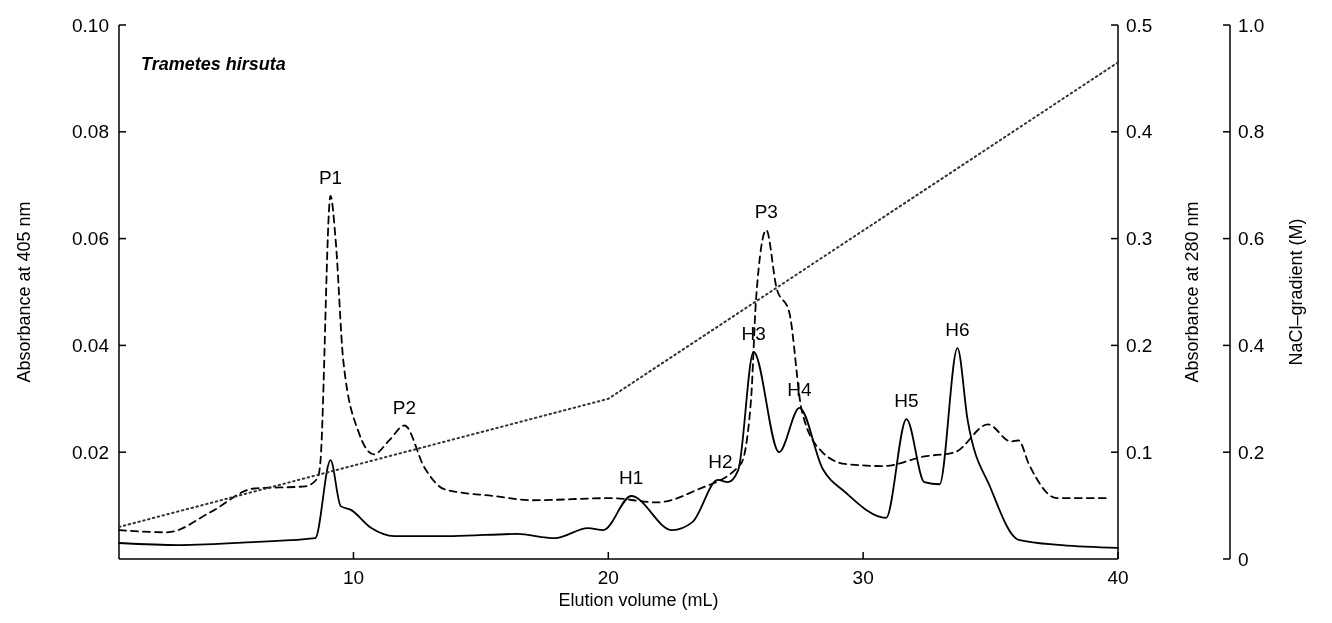  Describe the element at coordinates (90, 132) in the screenshot. I see `y-tick-label: 0.08` at that location.